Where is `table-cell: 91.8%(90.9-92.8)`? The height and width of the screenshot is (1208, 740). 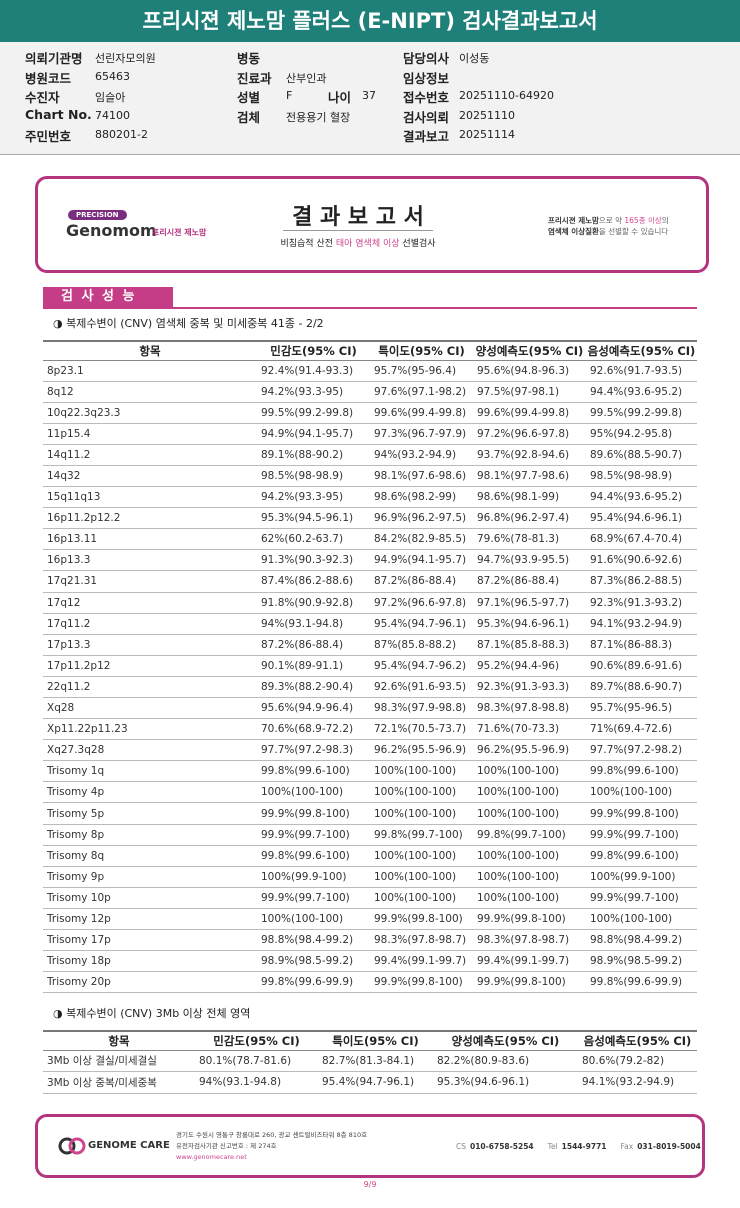
table-cell: 91.8%(90.9-92.8) is located at coordinates (313, 603).